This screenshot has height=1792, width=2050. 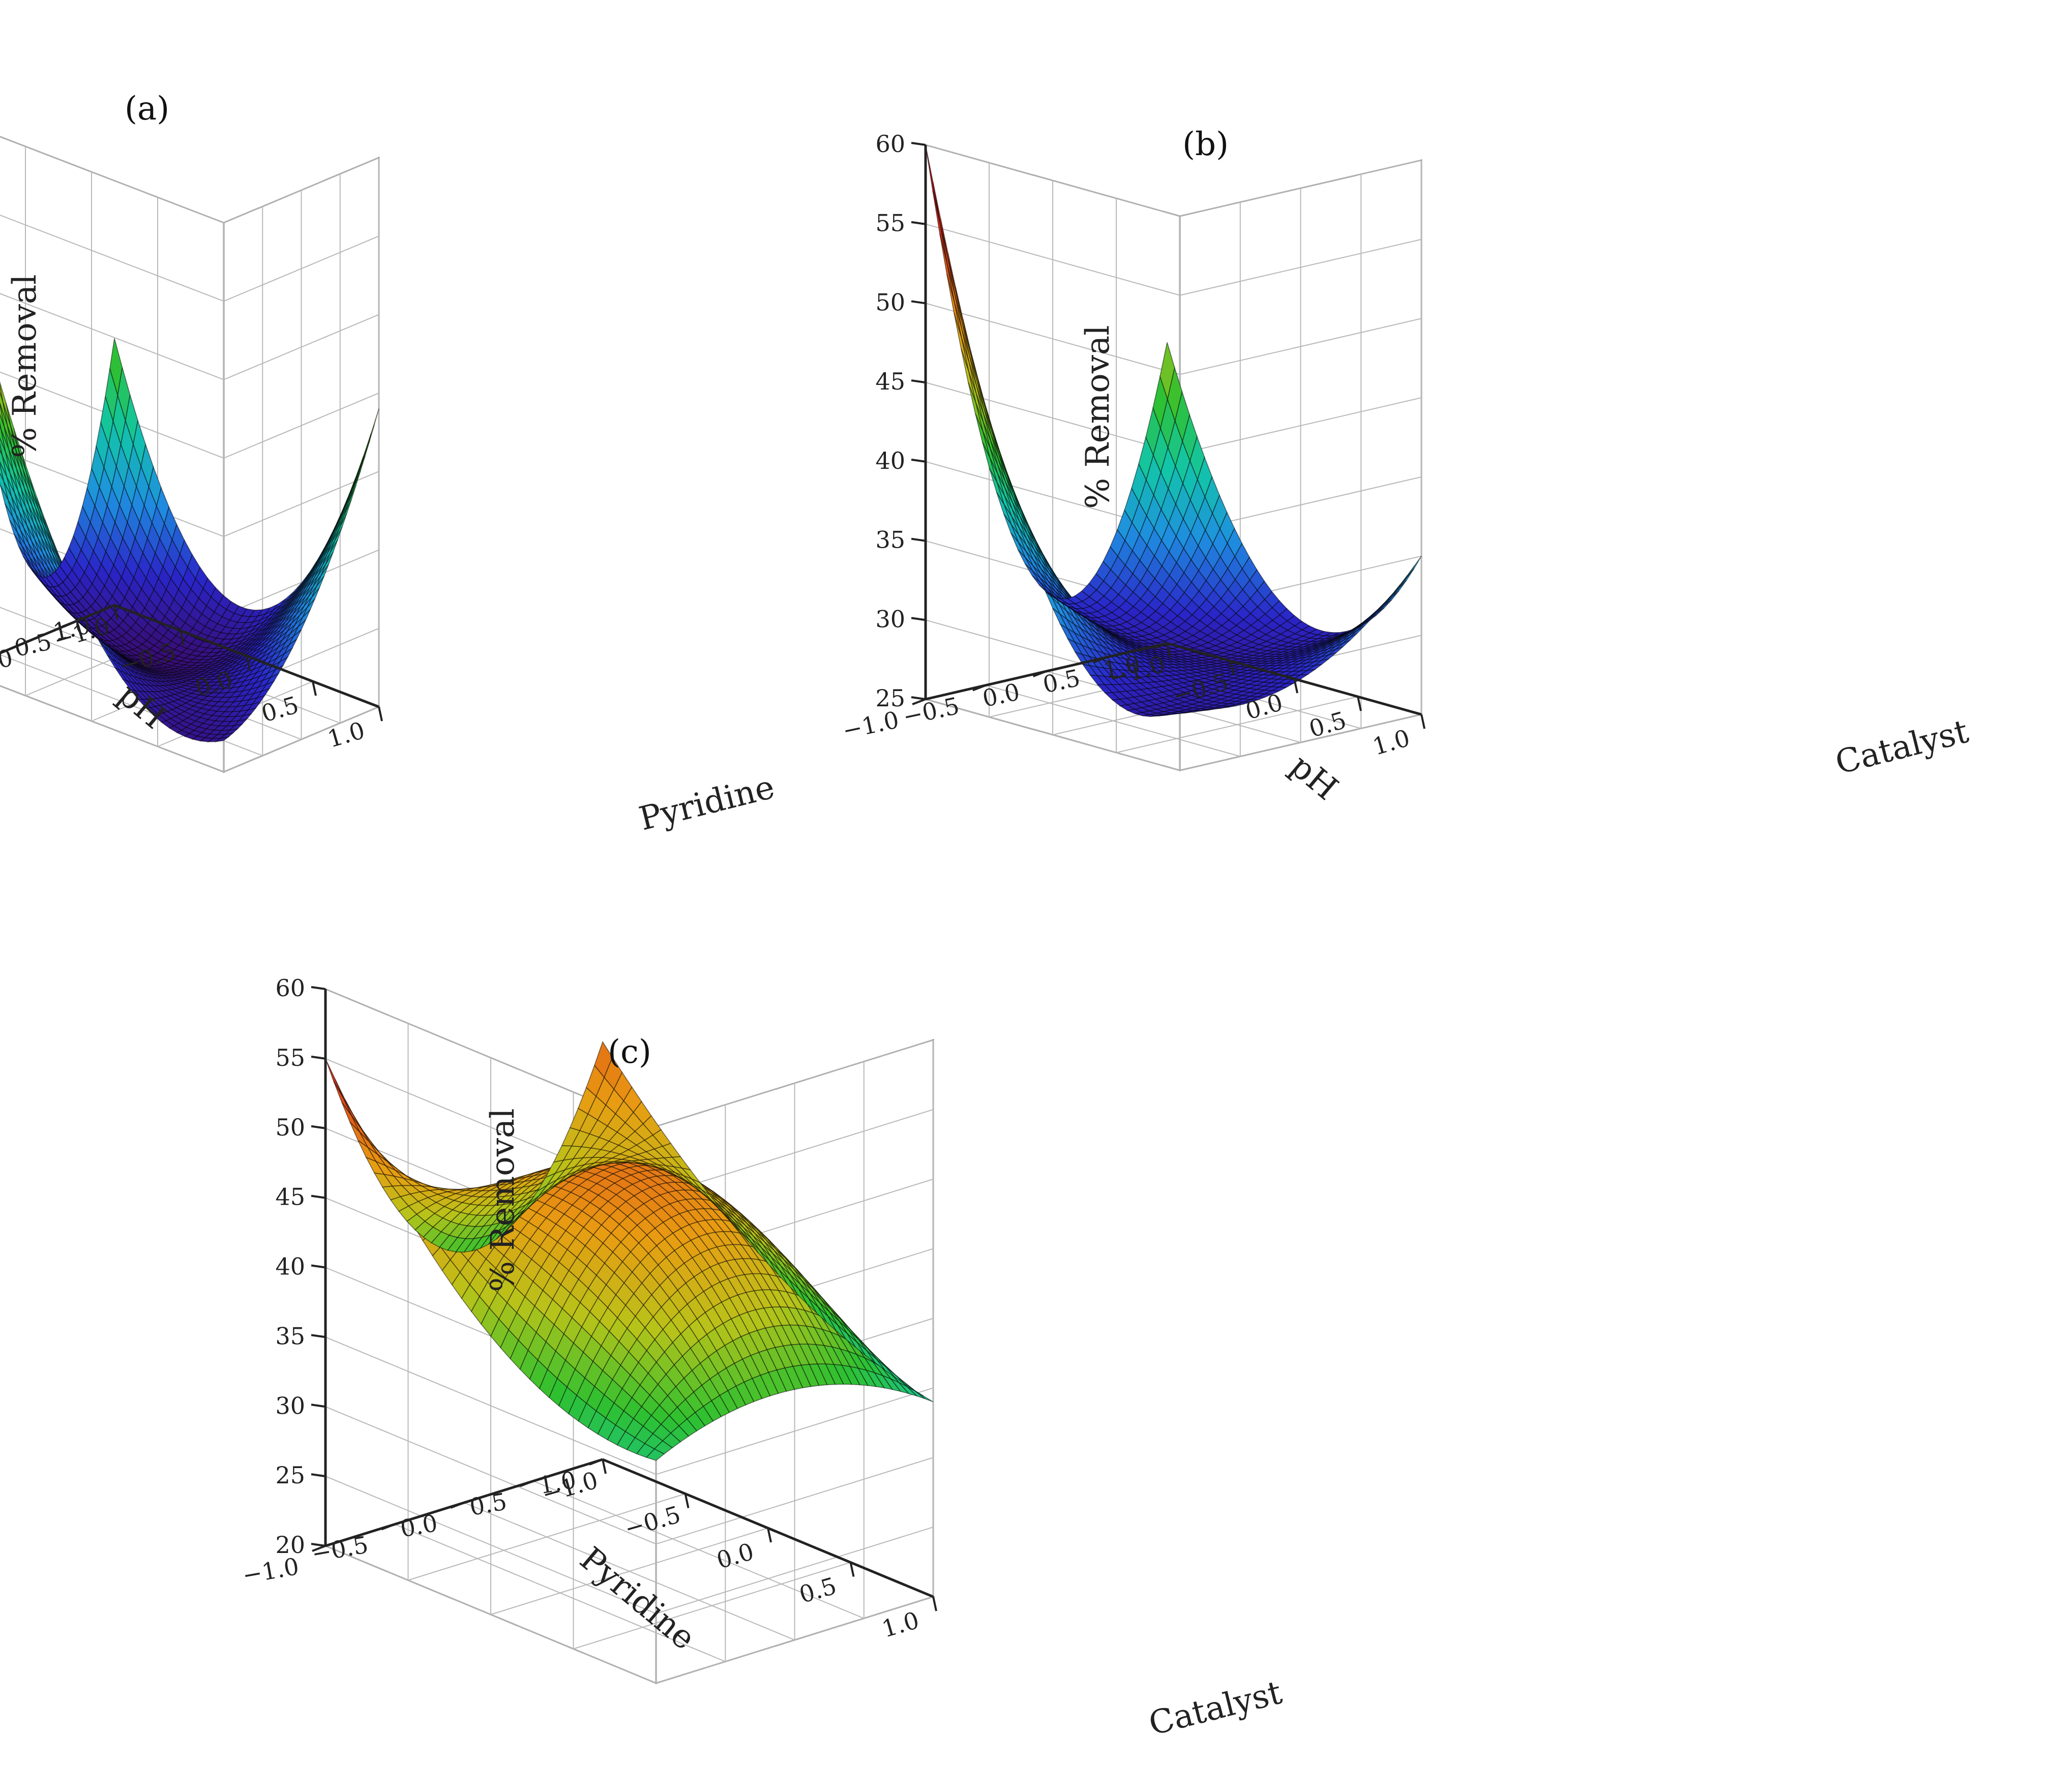 What do you see at coordinates (1216, 1708) in the screenshot?
I see `y-axis-label: Catalyst` at bounding box center [1216, 1708].